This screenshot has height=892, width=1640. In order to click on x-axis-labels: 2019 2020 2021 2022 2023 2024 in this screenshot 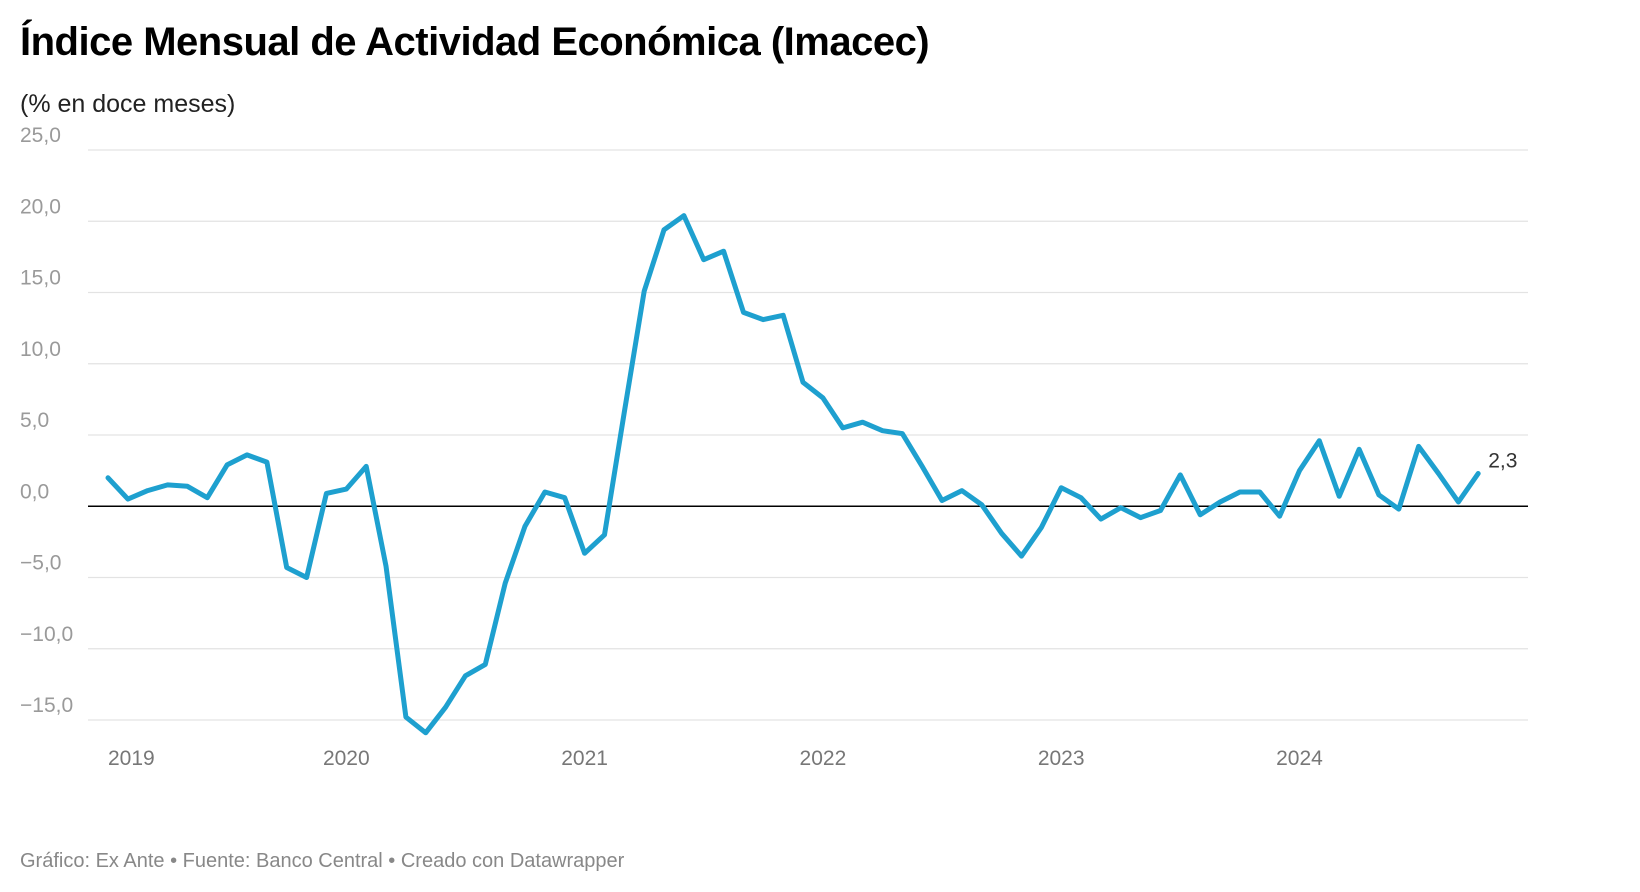, I will do `click(715, 758)`.